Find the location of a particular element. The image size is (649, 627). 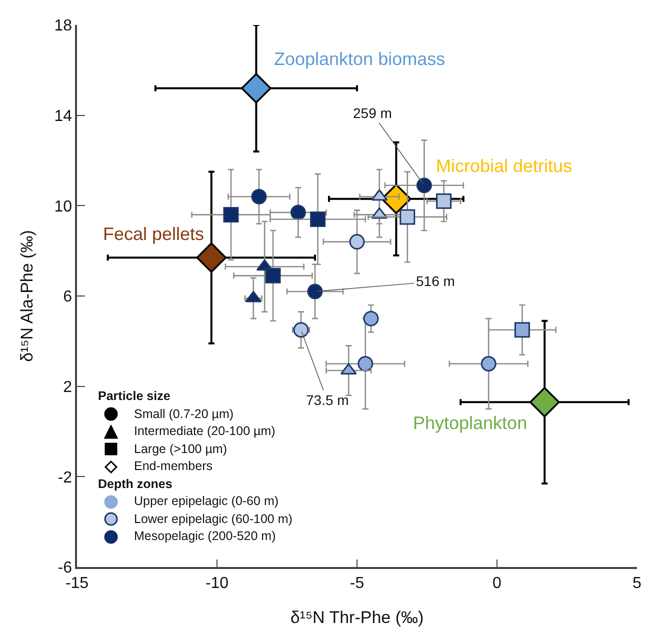

annotation: 516 m is located at coordinates (435, 281).